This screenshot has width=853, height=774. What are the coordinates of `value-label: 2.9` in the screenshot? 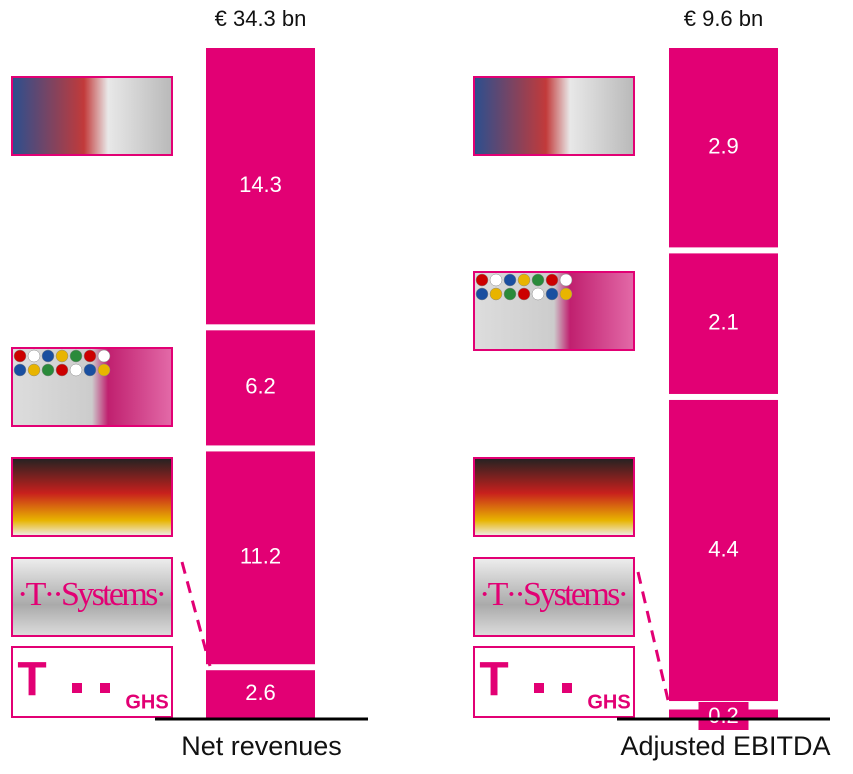 It's located at (723, 146).